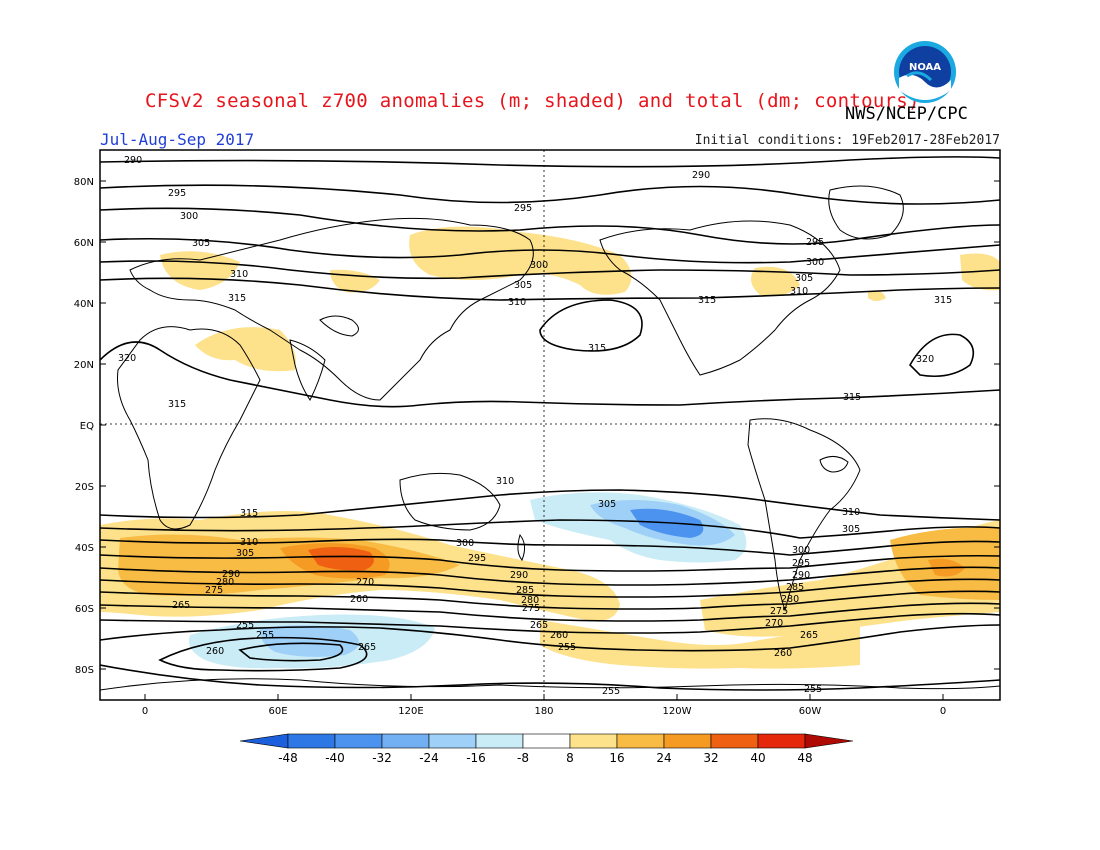 The height and width of the screenshot is (850, 1100). Describe the element at coordinates (288, 758) in the screenshot. I see `colorbar-label: -48` at that location.